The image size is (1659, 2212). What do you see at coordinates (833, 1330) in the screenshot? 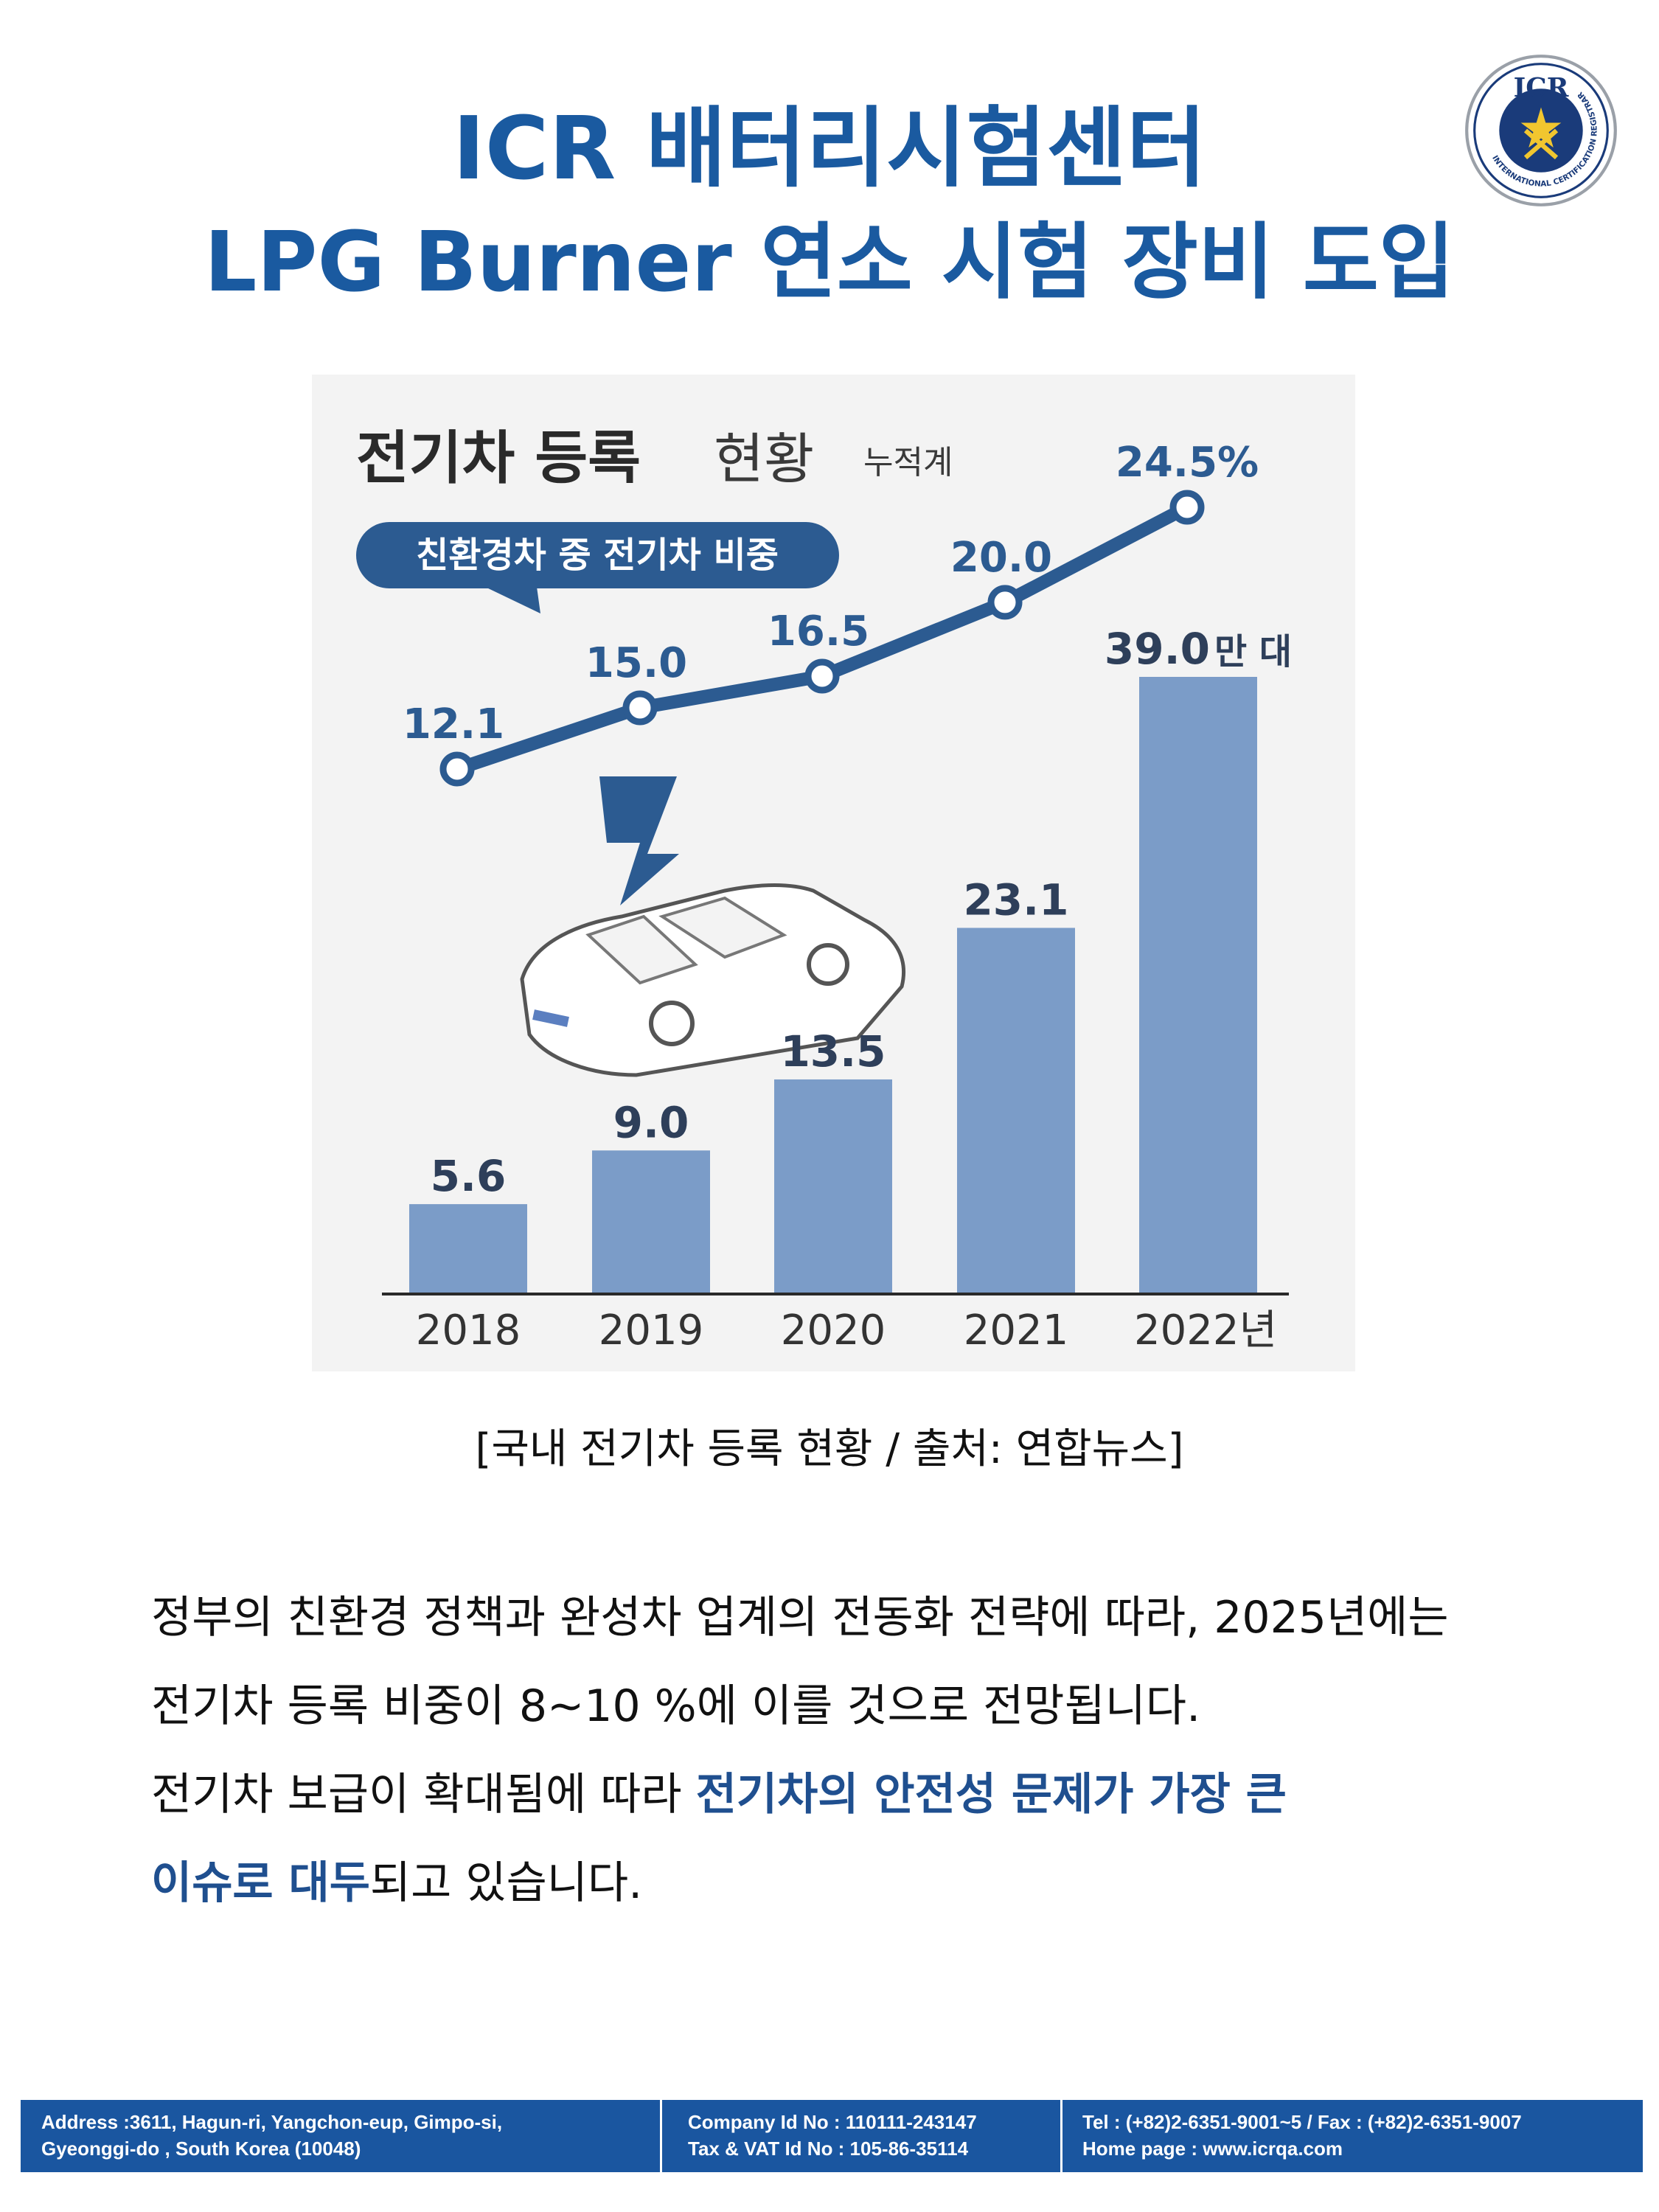
I see `x-tick-2020: 2020` at bounding box center [833, 1330].